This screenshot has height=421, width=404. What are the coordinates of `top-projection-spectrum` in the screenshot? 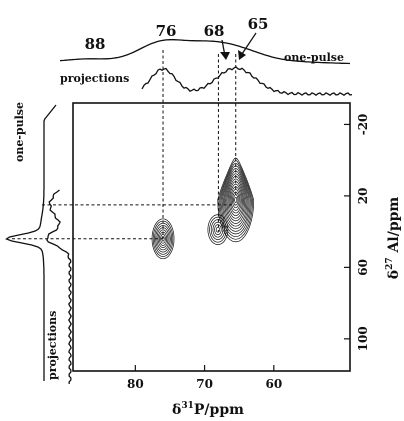 It's located at (247, 81).